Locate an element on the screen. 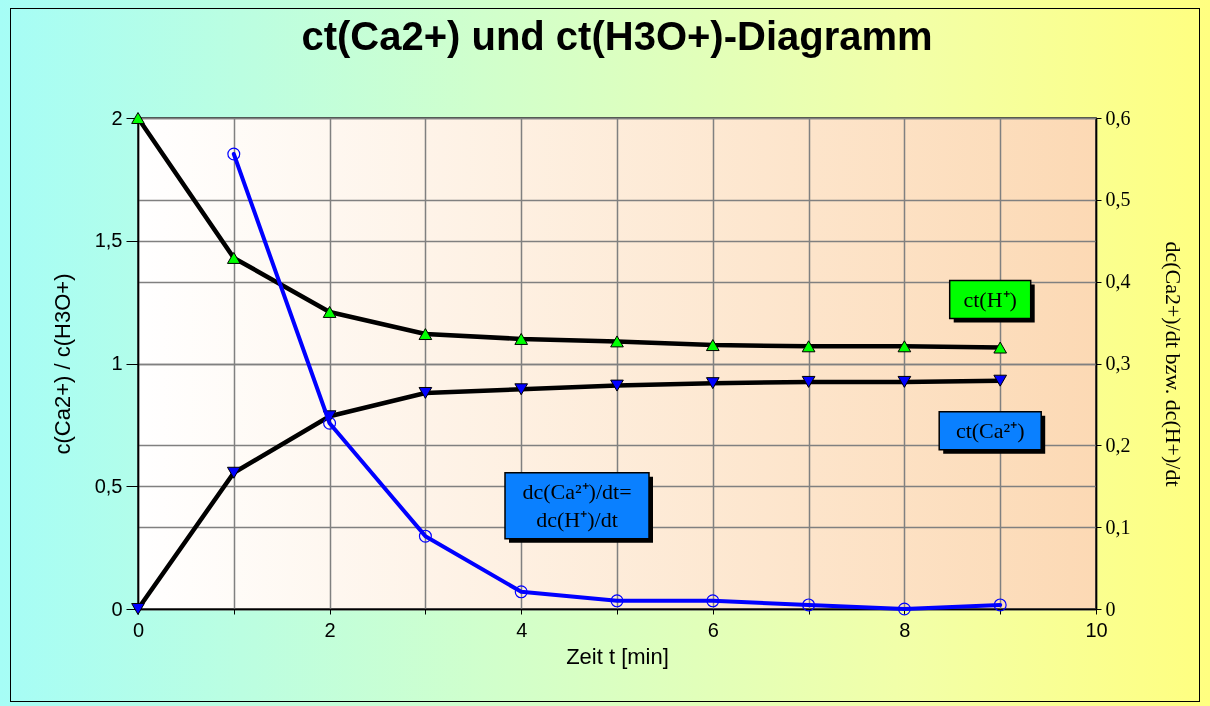  y-tick-label: 1,5 is located at coordinates (108, 240).